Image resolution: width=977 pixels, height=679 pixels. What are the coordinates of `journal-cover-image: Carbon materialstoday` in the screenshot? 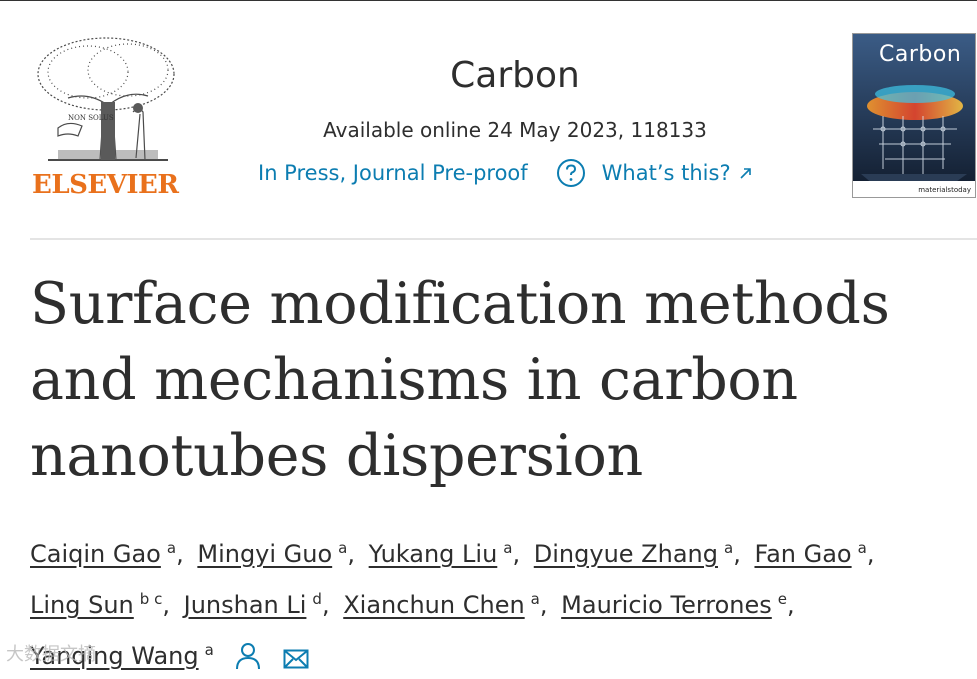 It's located at (914, 115).